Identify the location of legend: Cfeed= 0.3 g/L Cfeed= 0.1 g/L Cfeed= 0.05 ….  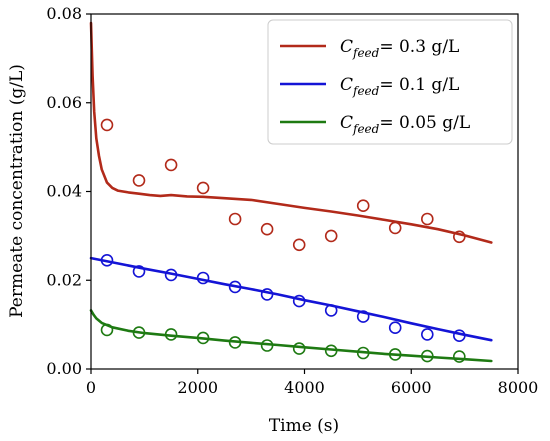
(390, 82).